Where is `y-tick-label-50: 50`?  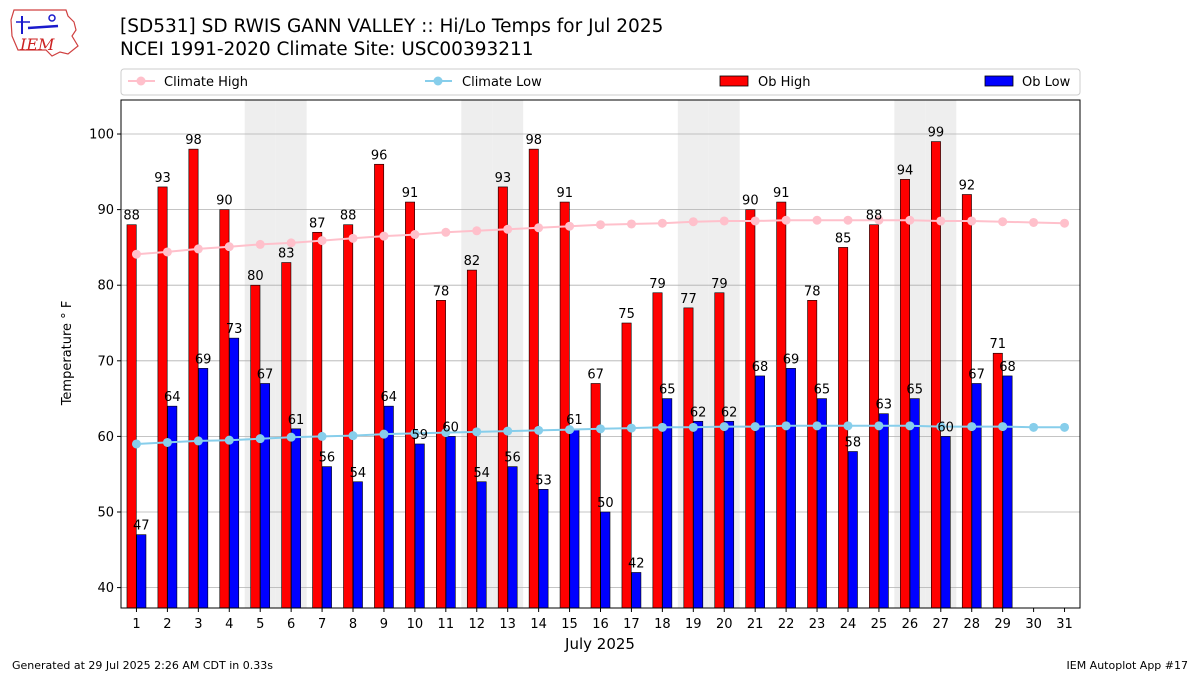 y-tick-label-50: 50 is located at coordinates (105, 512).